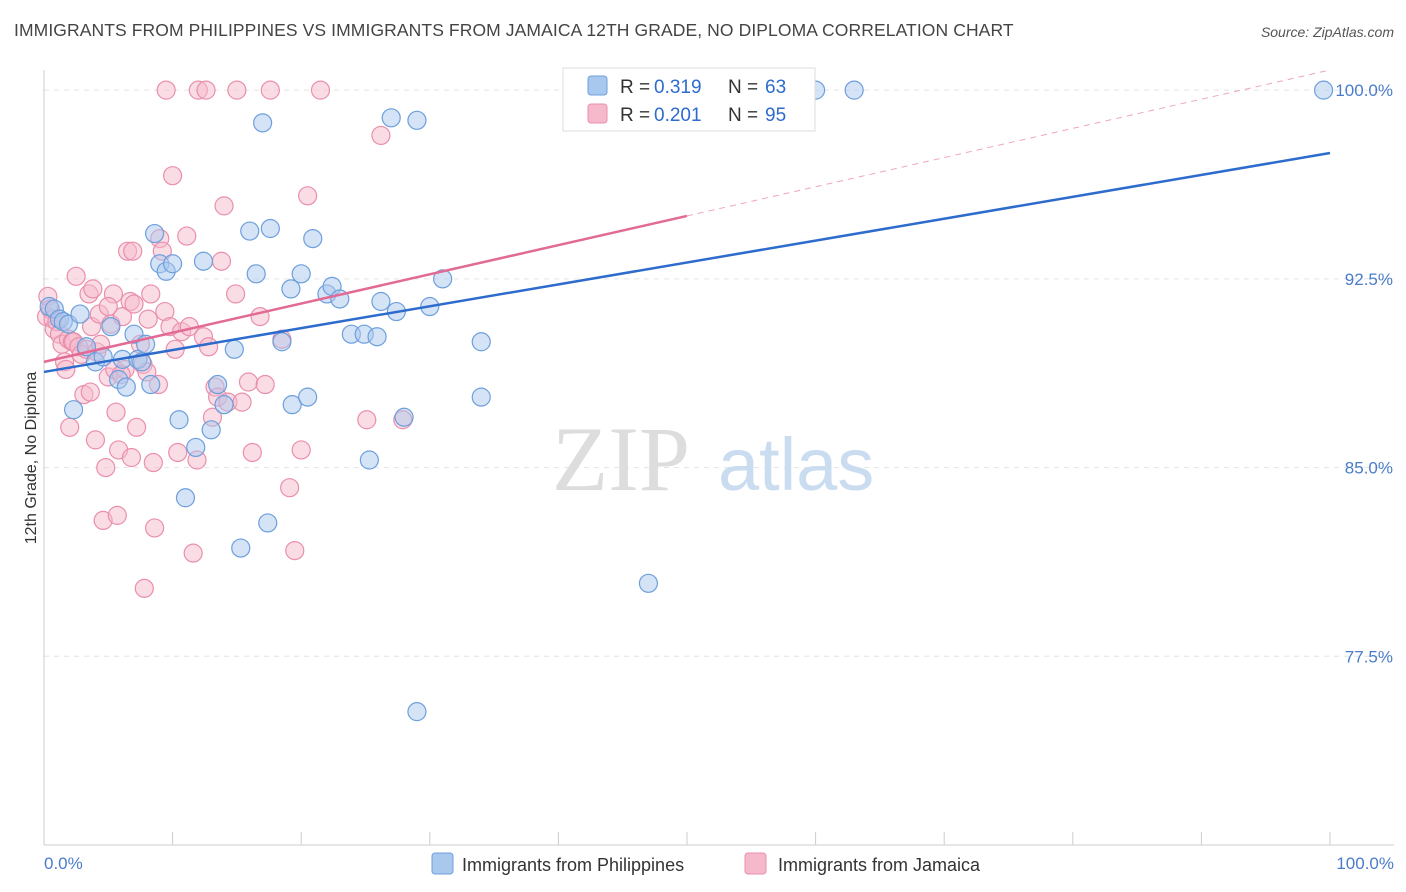 This screenshot has height=892, width=1406. What do you see at coordinates (1365, 863) in the screenshot?
I see `x-tick-label-max: 100.0%` at bounding box center [1365, 863].